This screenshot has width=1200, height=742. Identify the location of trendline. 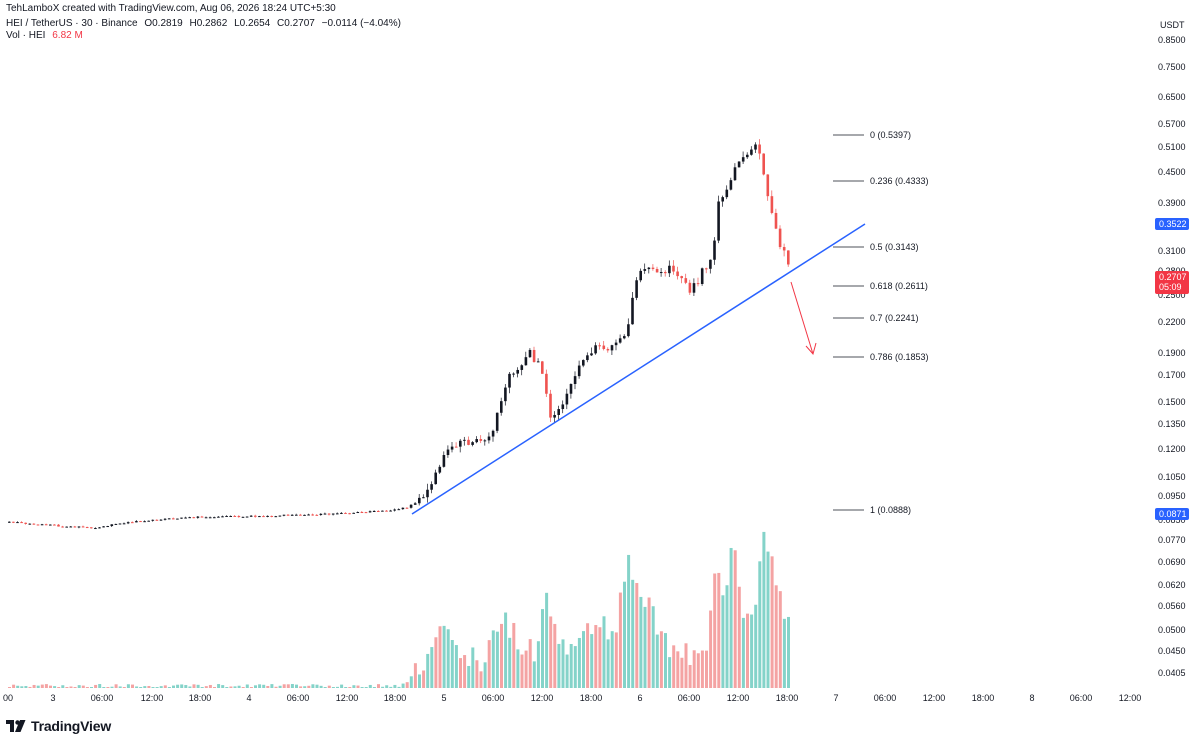
(638, 369).